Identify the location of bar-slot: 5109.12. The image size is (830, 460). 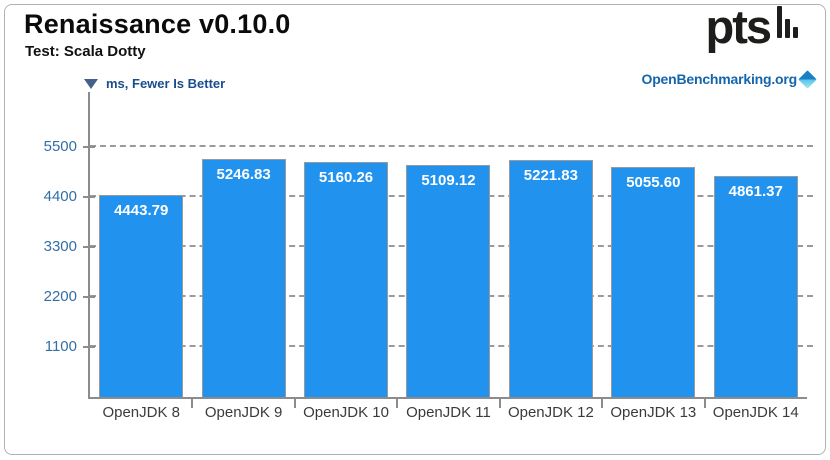
(448, 281).